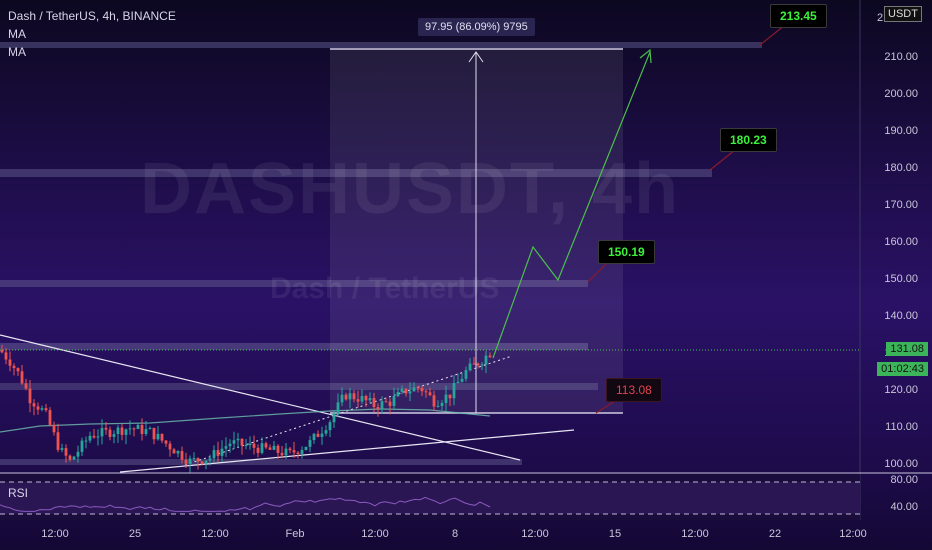  I want to click on watermark-name: Dash / TetherUS, so click(385, 288).